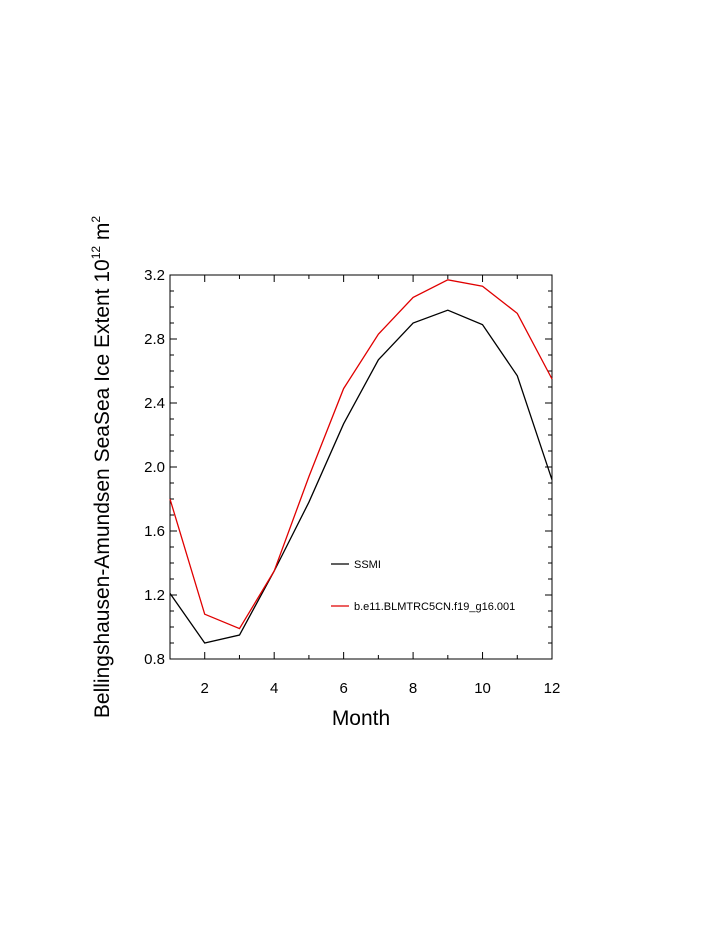  Describe the element at coordinates (154, 531) in the screenshot. I see `y-tick-label: 1.6` at that location.